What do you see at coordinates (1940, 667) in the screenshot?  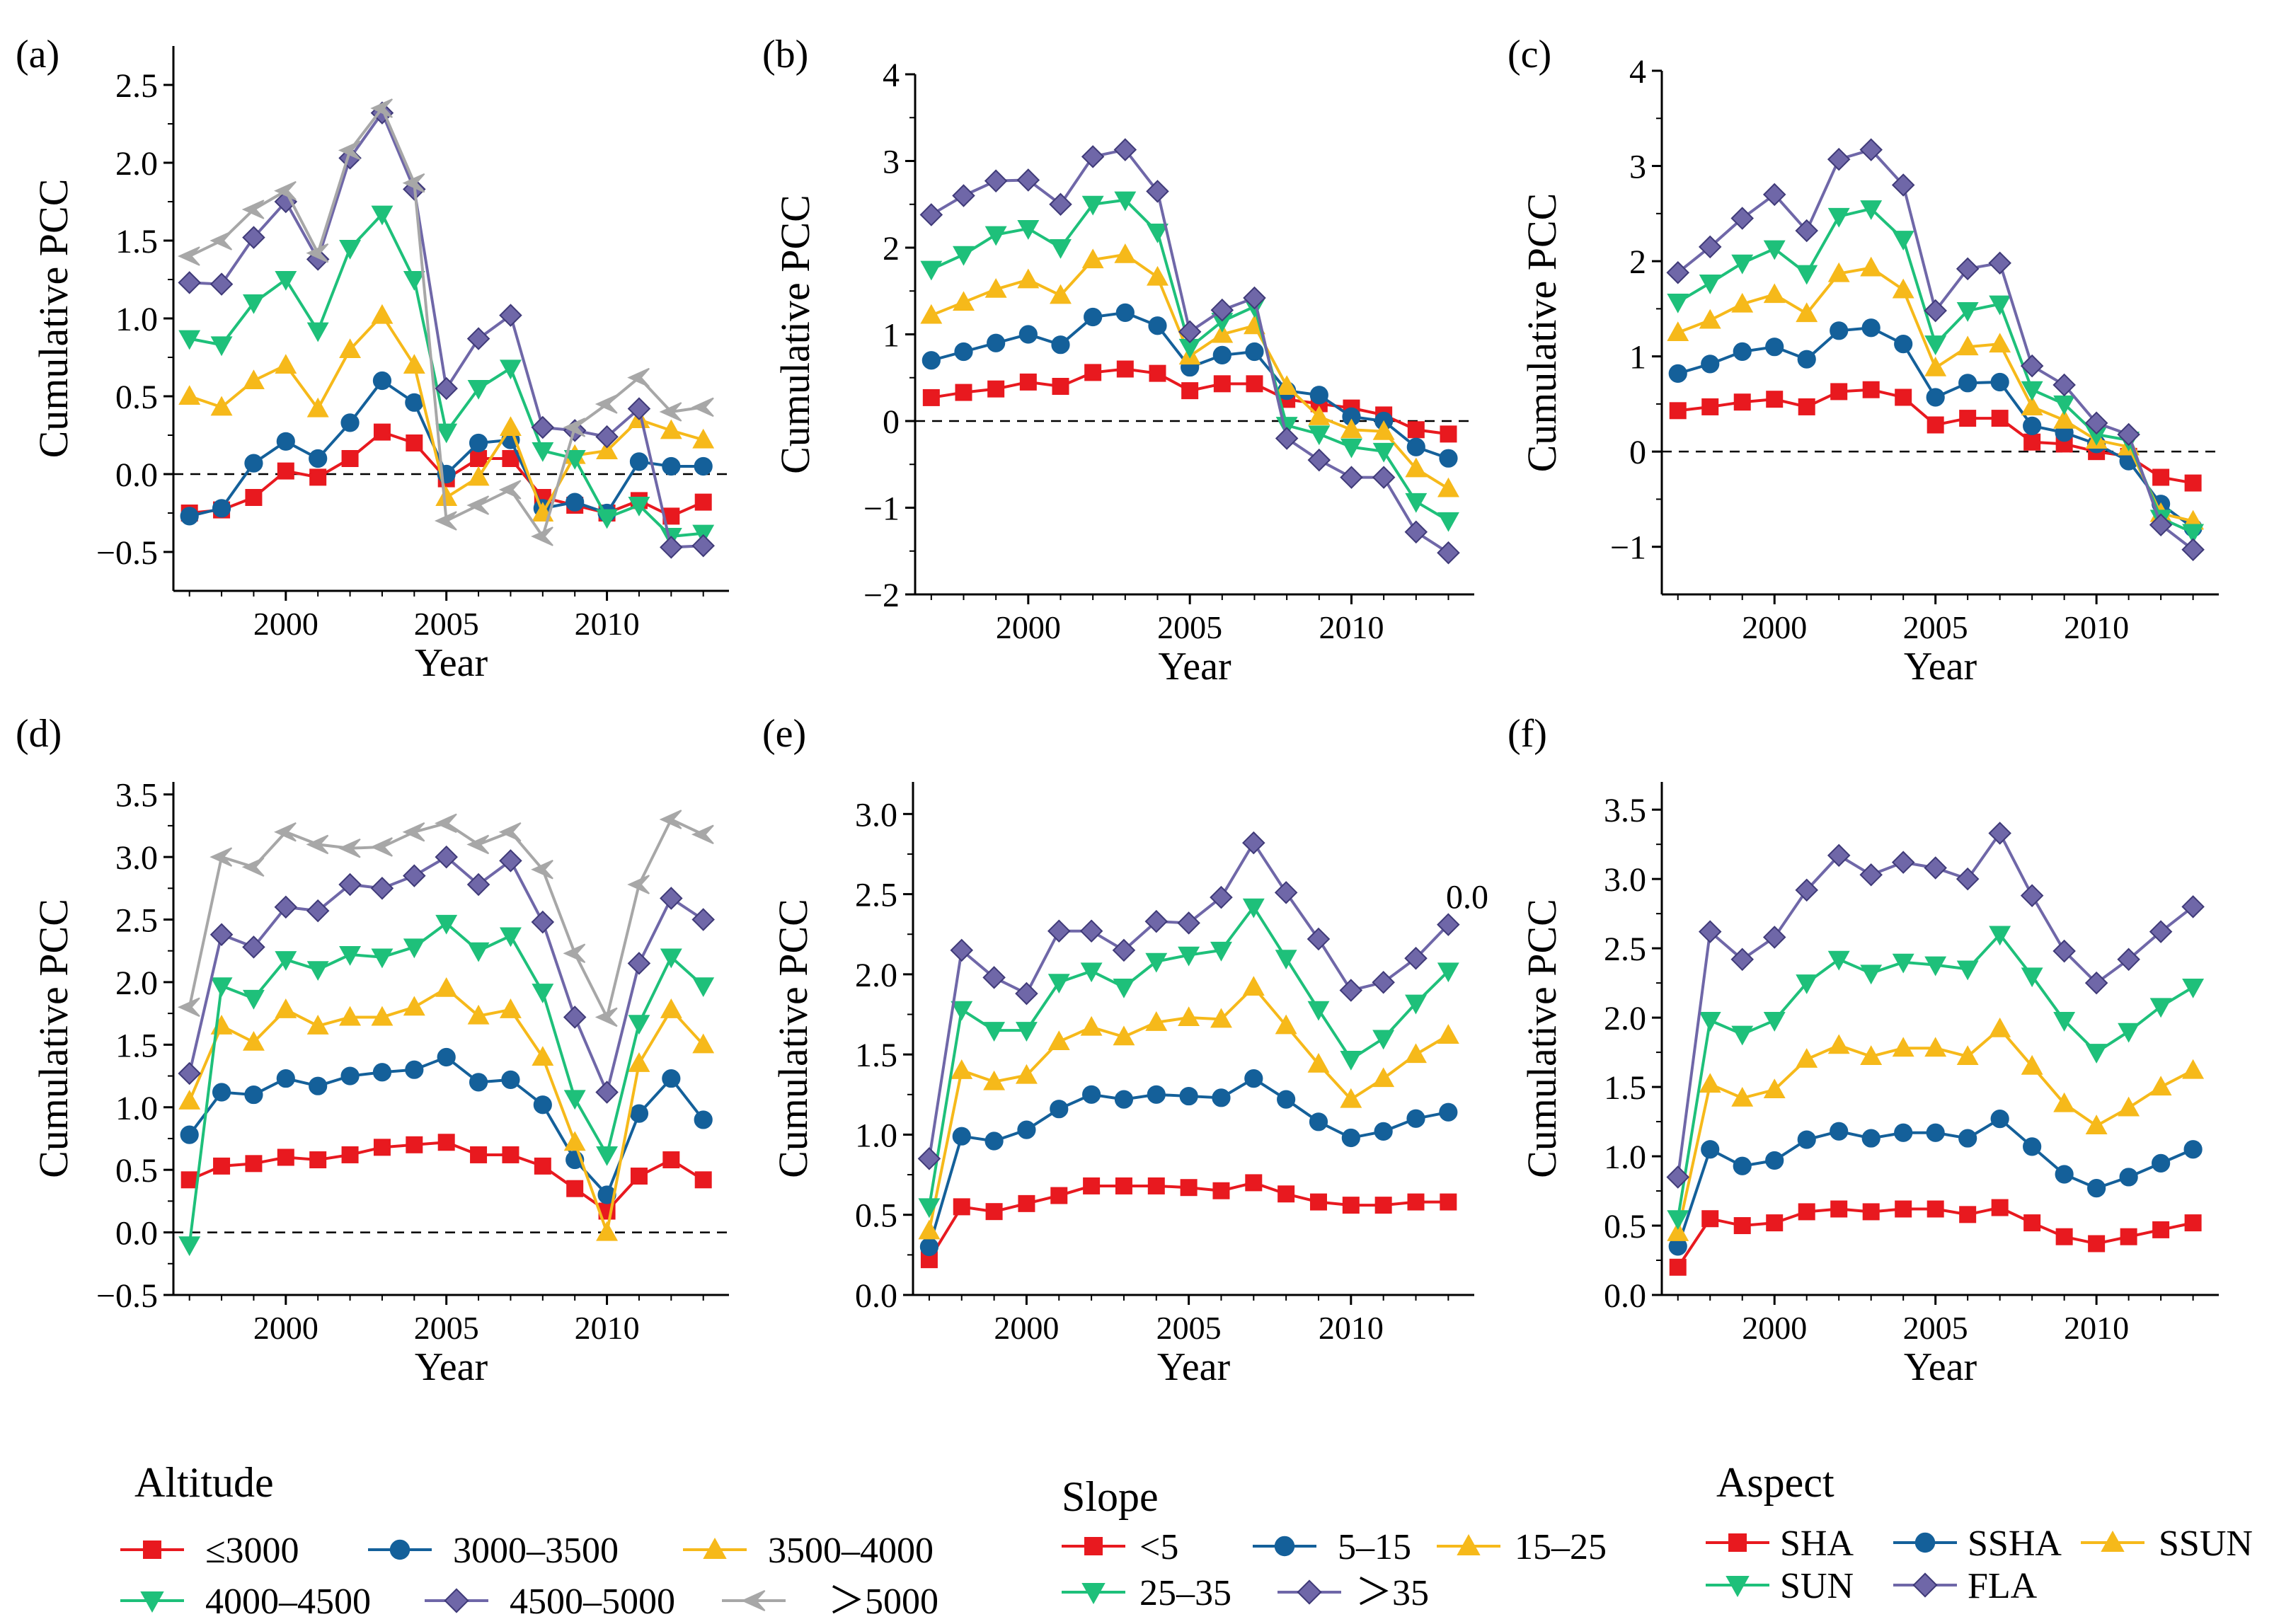 I see `x-axis-title: Year` at bounding box center [1940, 667].